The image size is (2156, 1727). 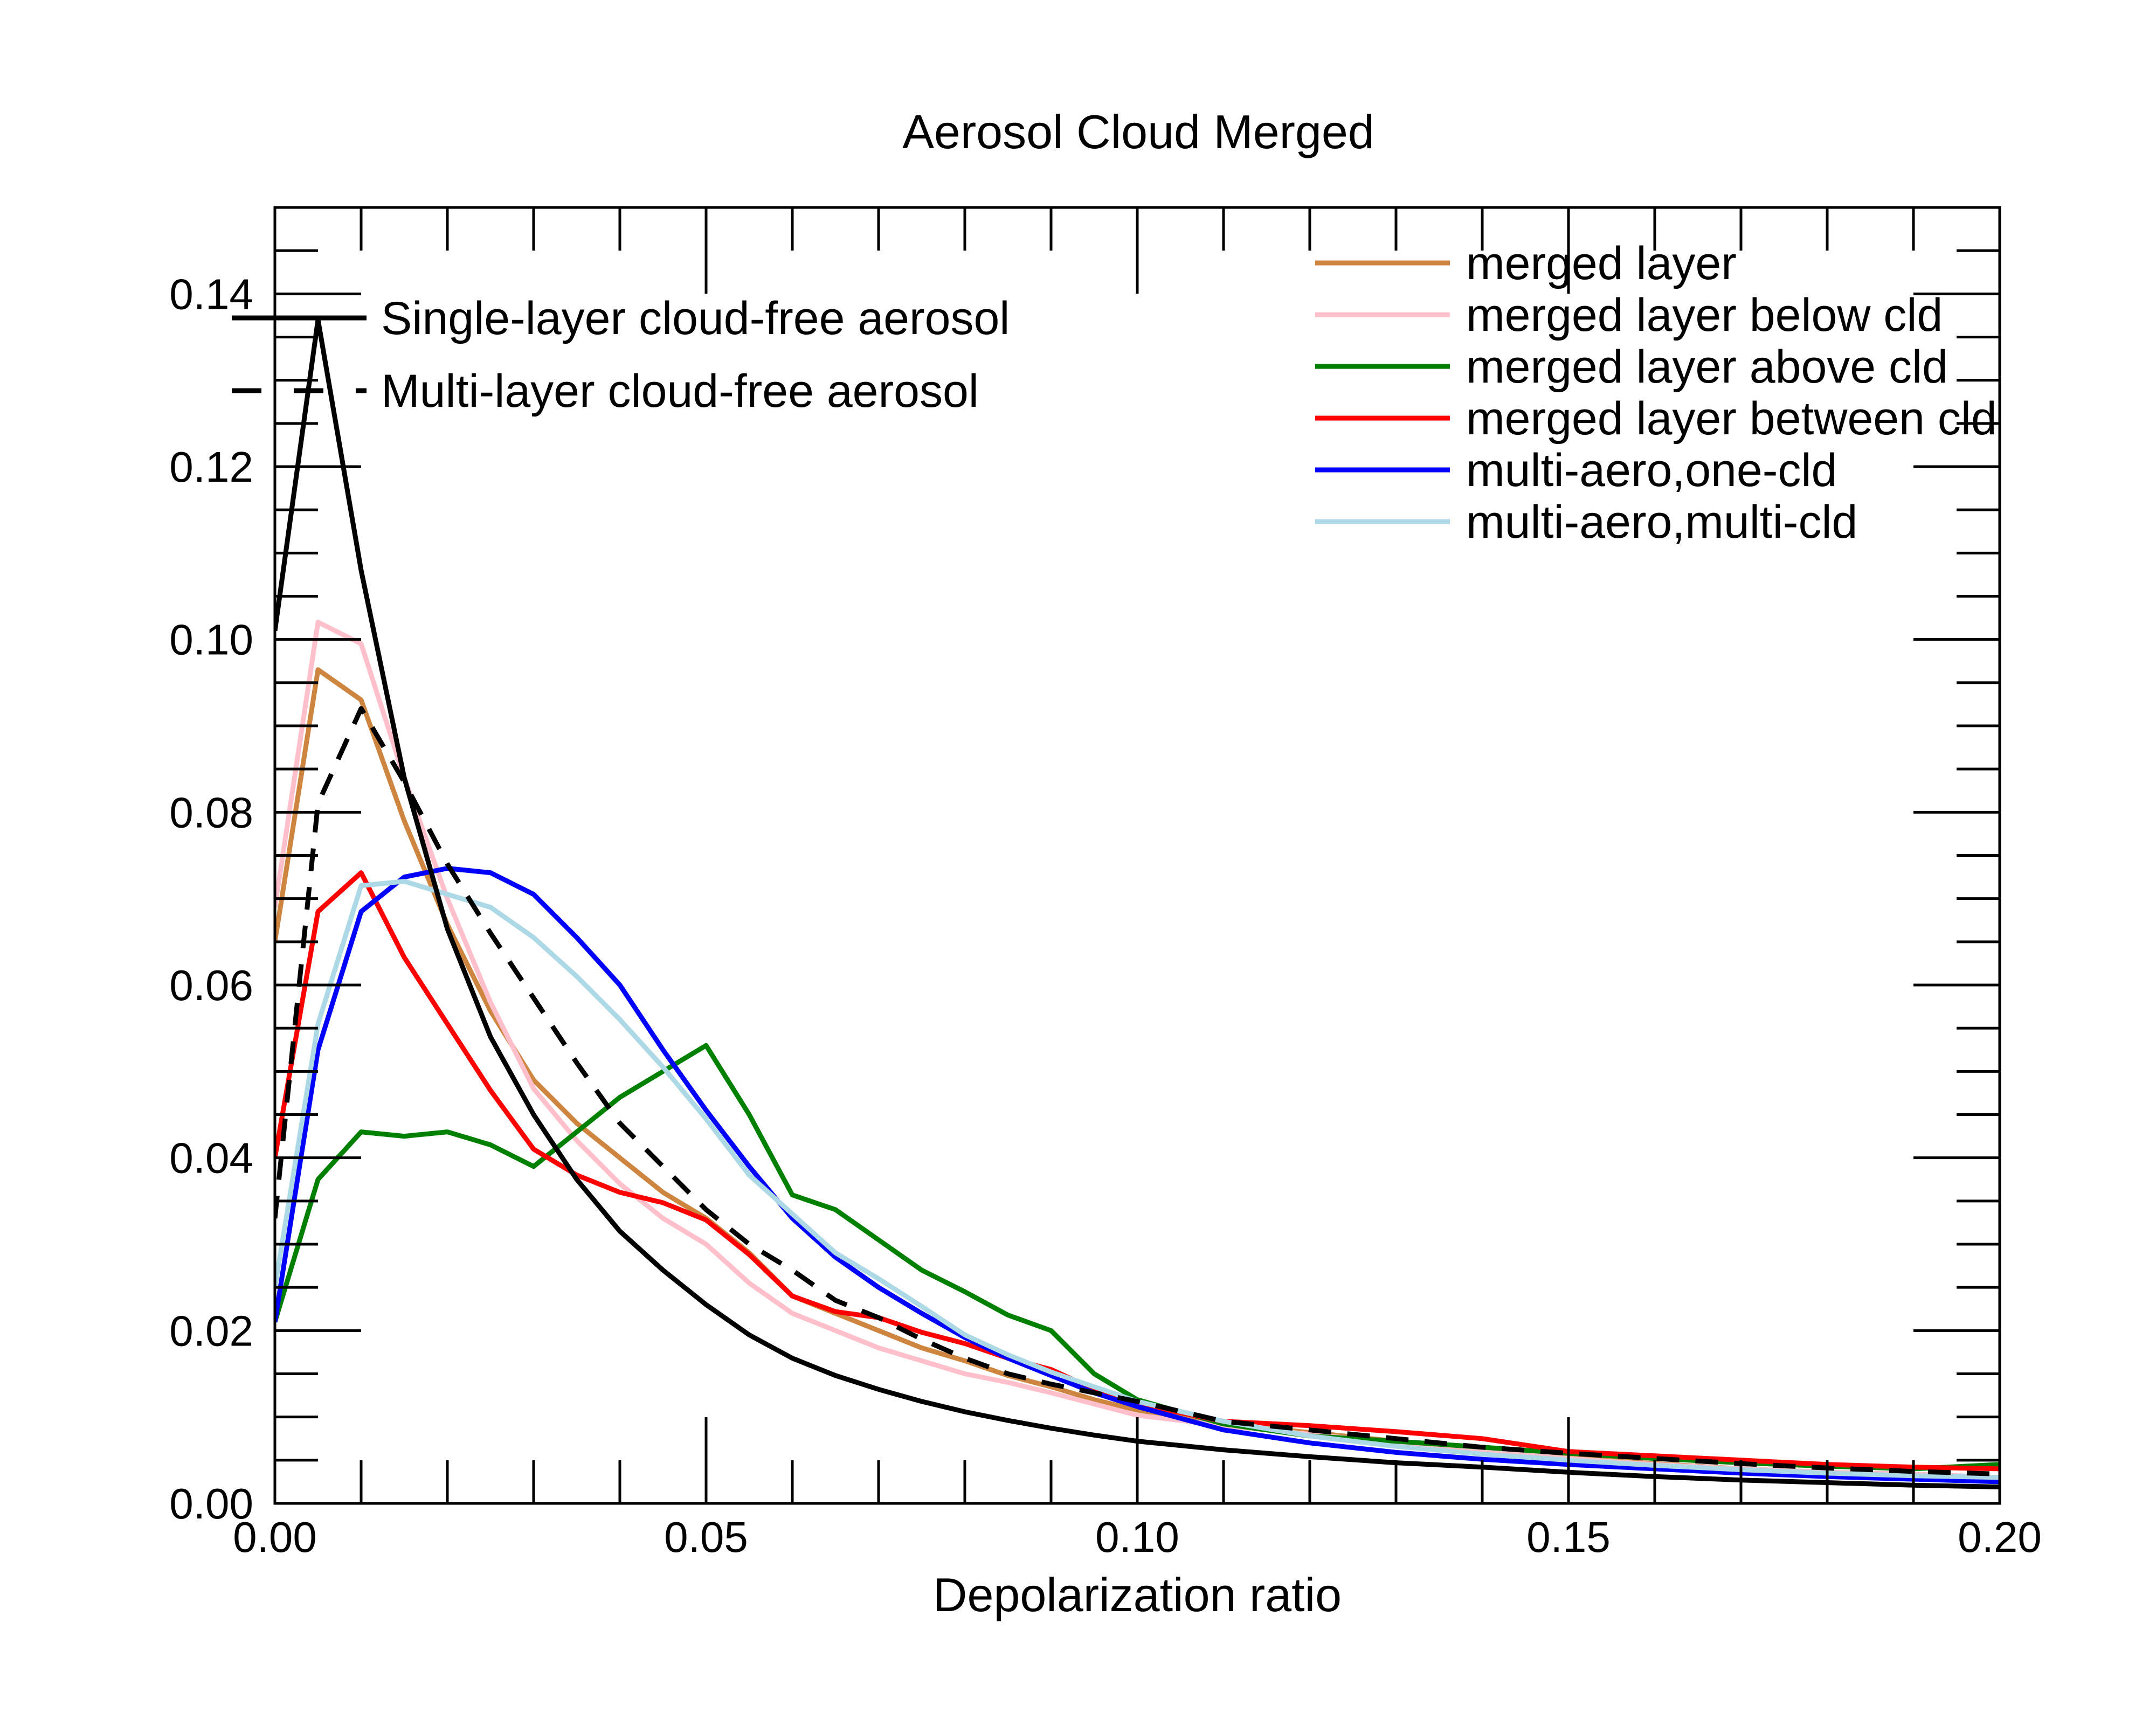 What do you see at coordinates (211, 467) in the screenshot?
I see `y-tick-label: 0.12` at bounding box center [211, 467].